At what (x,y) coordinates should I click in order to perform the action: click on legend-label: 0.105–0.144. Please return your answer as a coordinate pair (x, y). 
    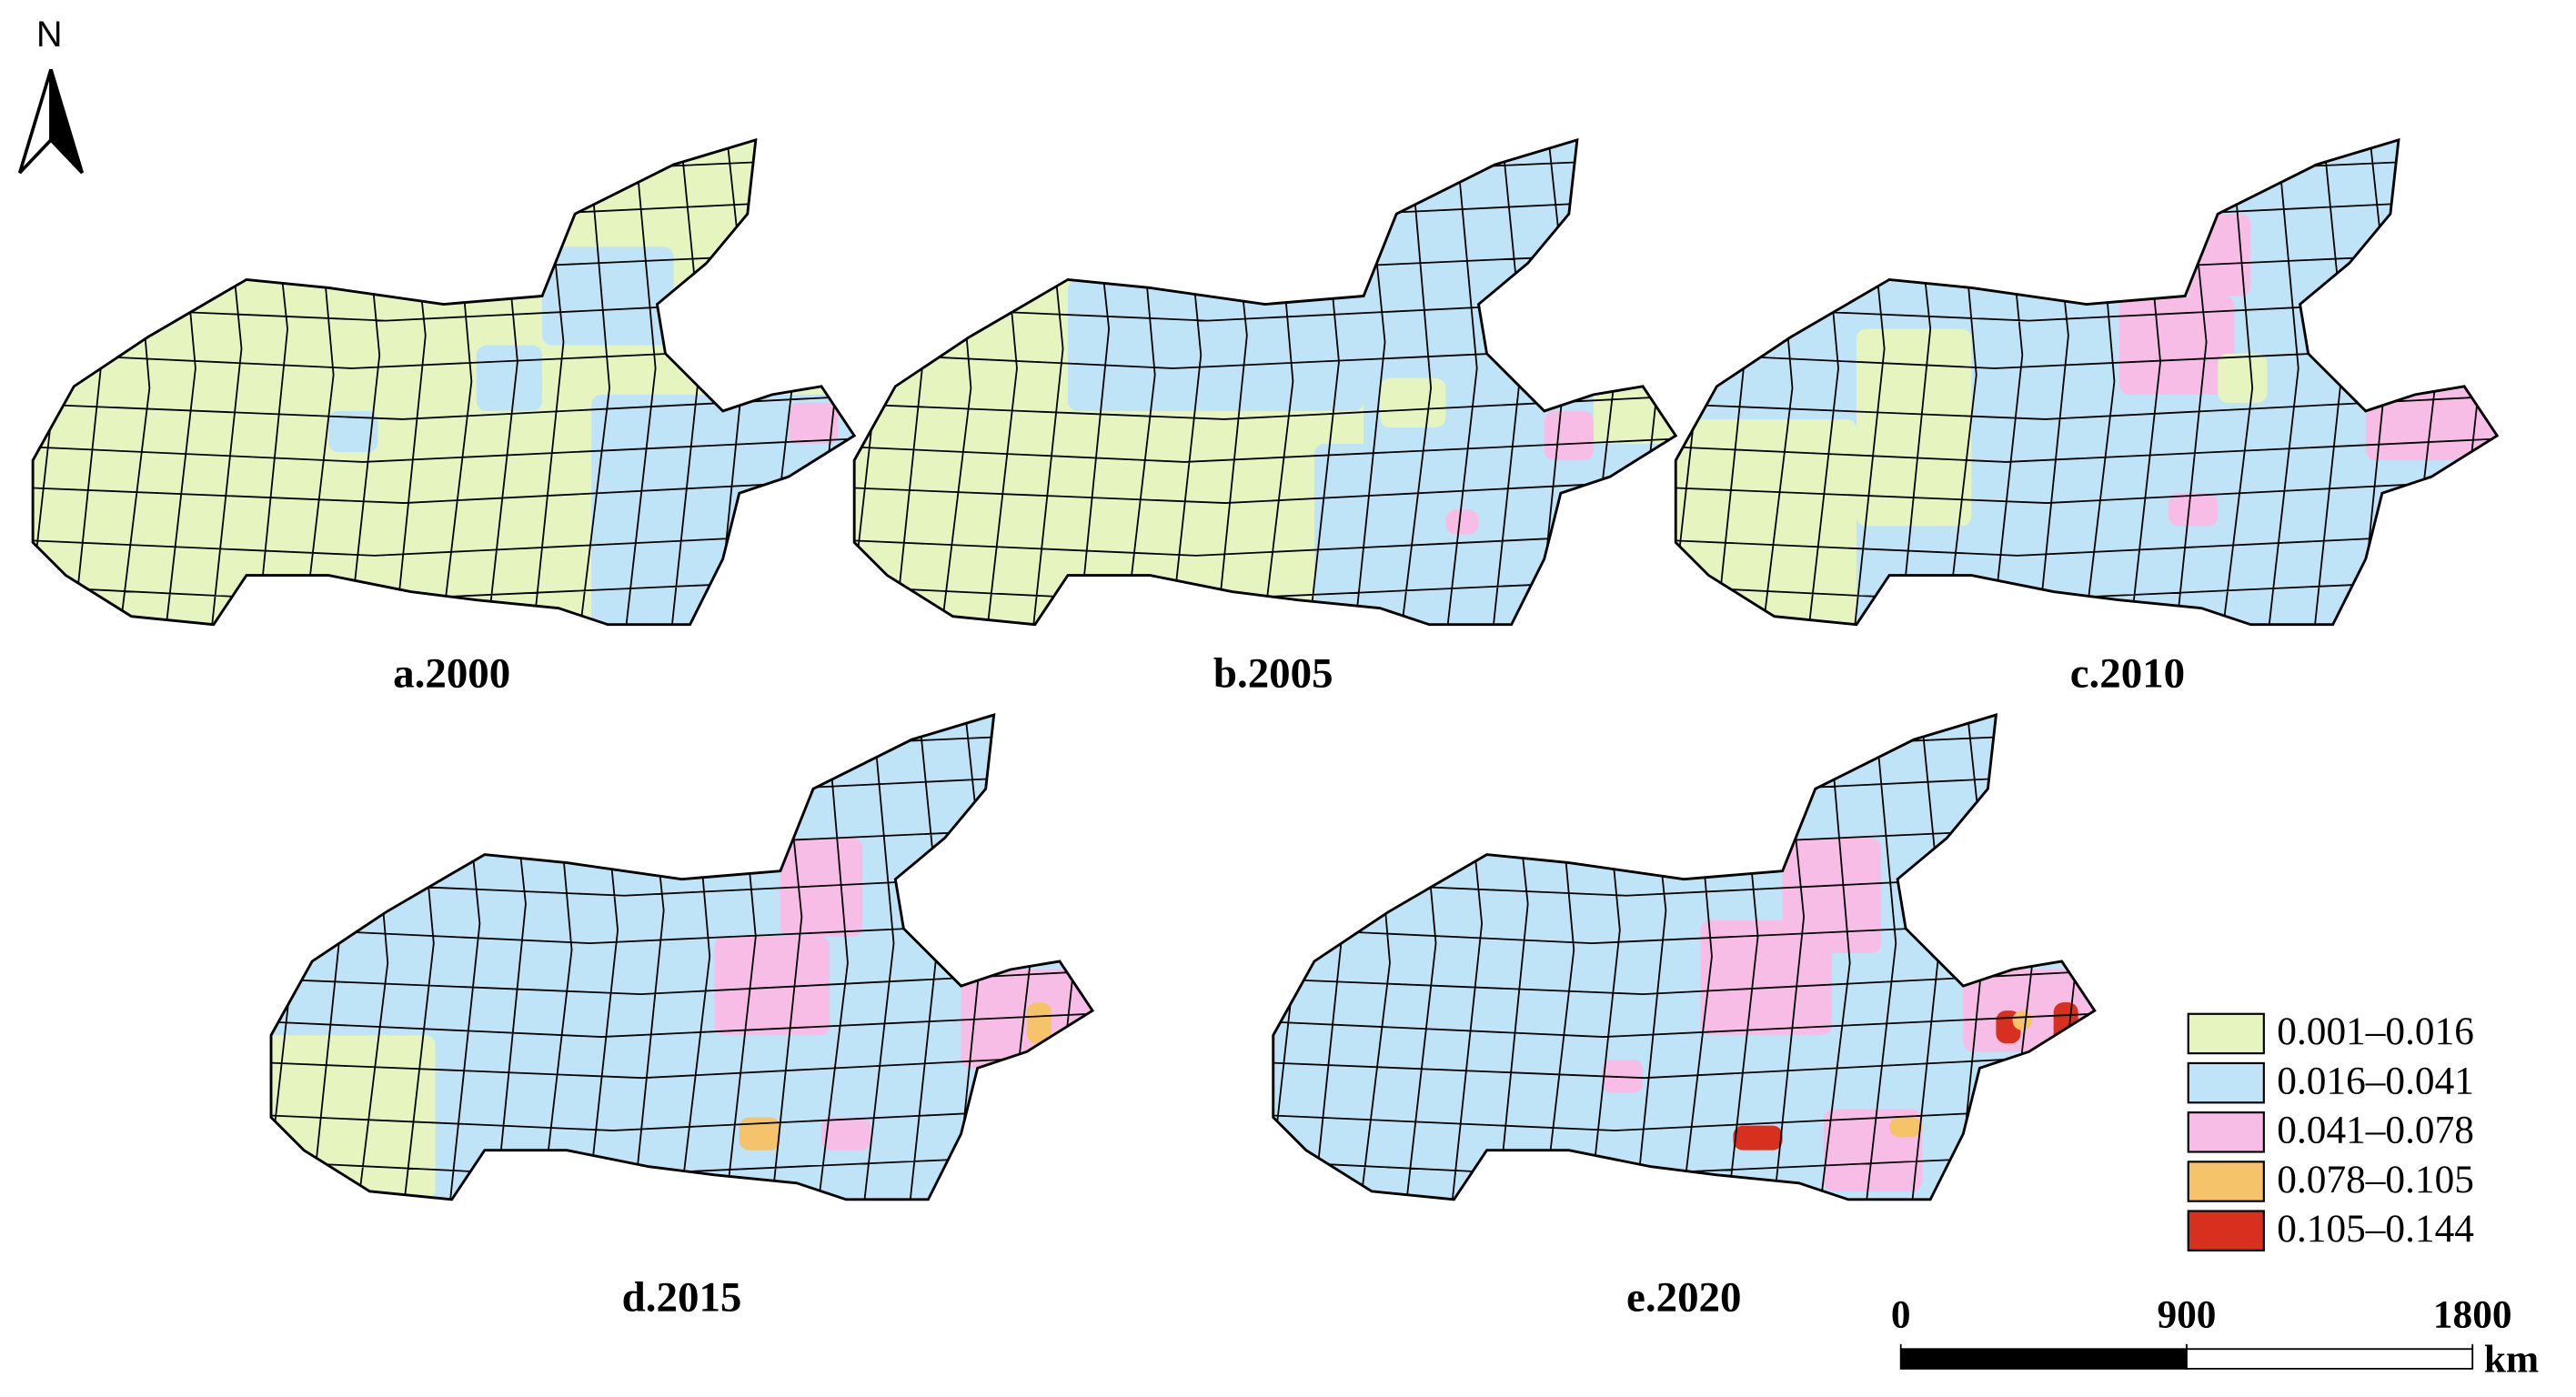
    Looking at the image, I should click on (2375, 1229).